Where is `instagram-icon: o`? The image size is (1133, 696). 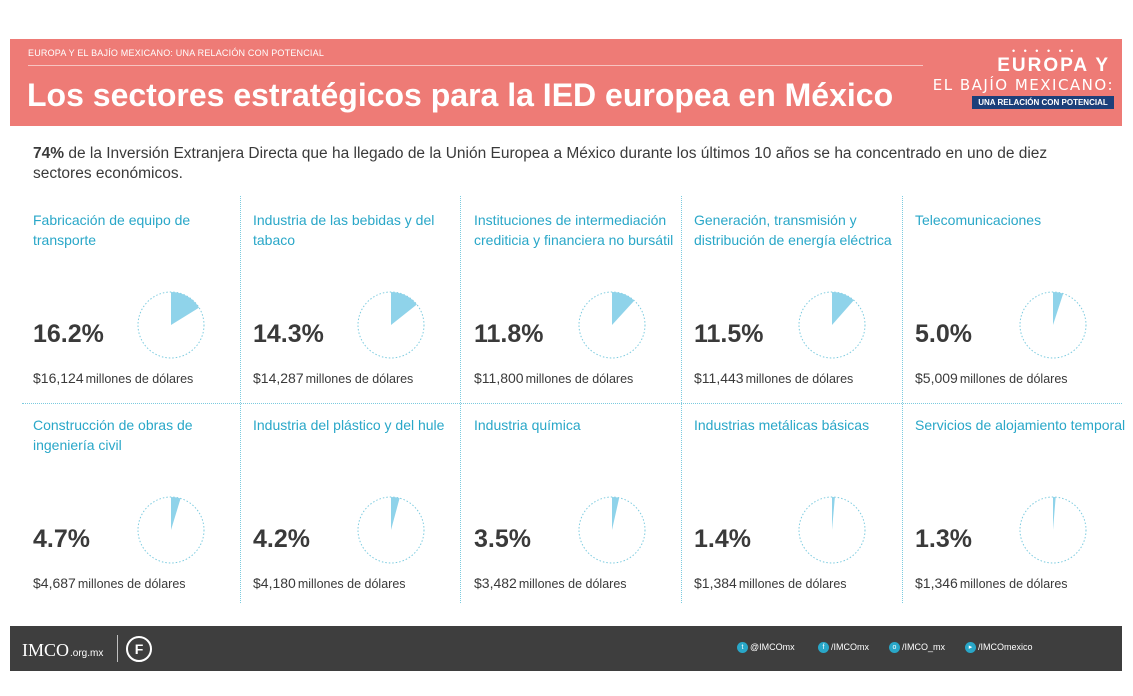
instagram-icon: o is located at coordinates (894, 648).